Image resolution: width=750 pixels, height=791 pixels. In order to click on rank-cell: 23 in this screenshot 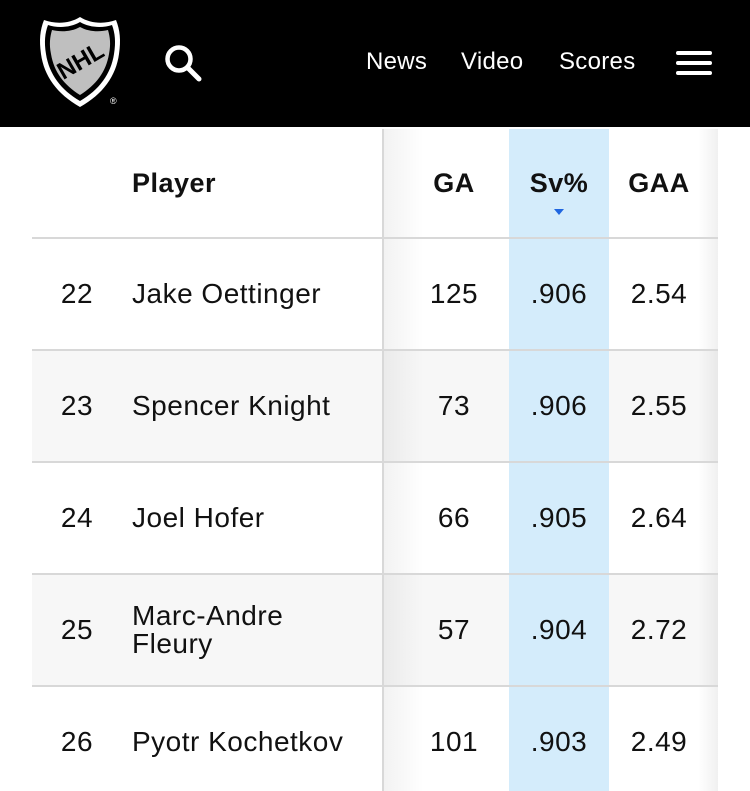, I will do `click(77, 405)`.